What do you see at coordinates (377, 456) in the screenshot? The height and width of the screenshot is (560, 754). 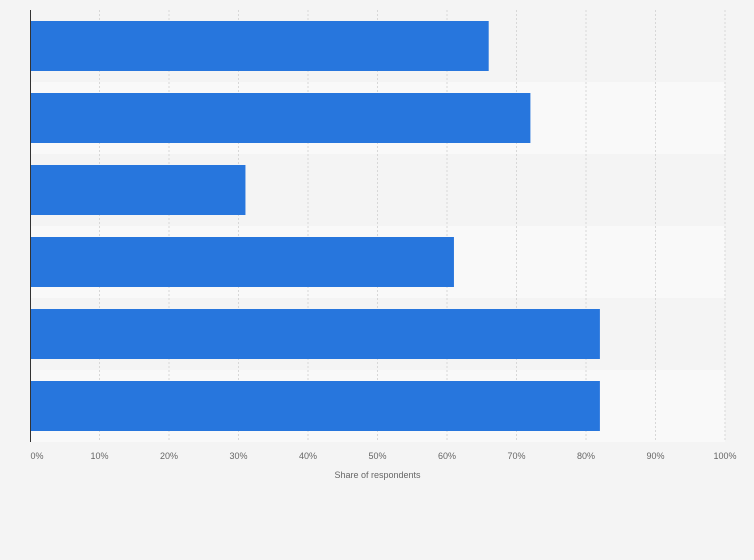 I see `x-tick-label: 50%` at bounding box center [377, 456].